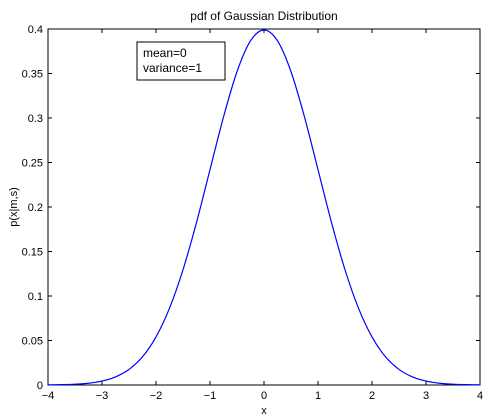 The image size is (500, 418). I want to click on x-tick-label: −2, so click(156, 396).